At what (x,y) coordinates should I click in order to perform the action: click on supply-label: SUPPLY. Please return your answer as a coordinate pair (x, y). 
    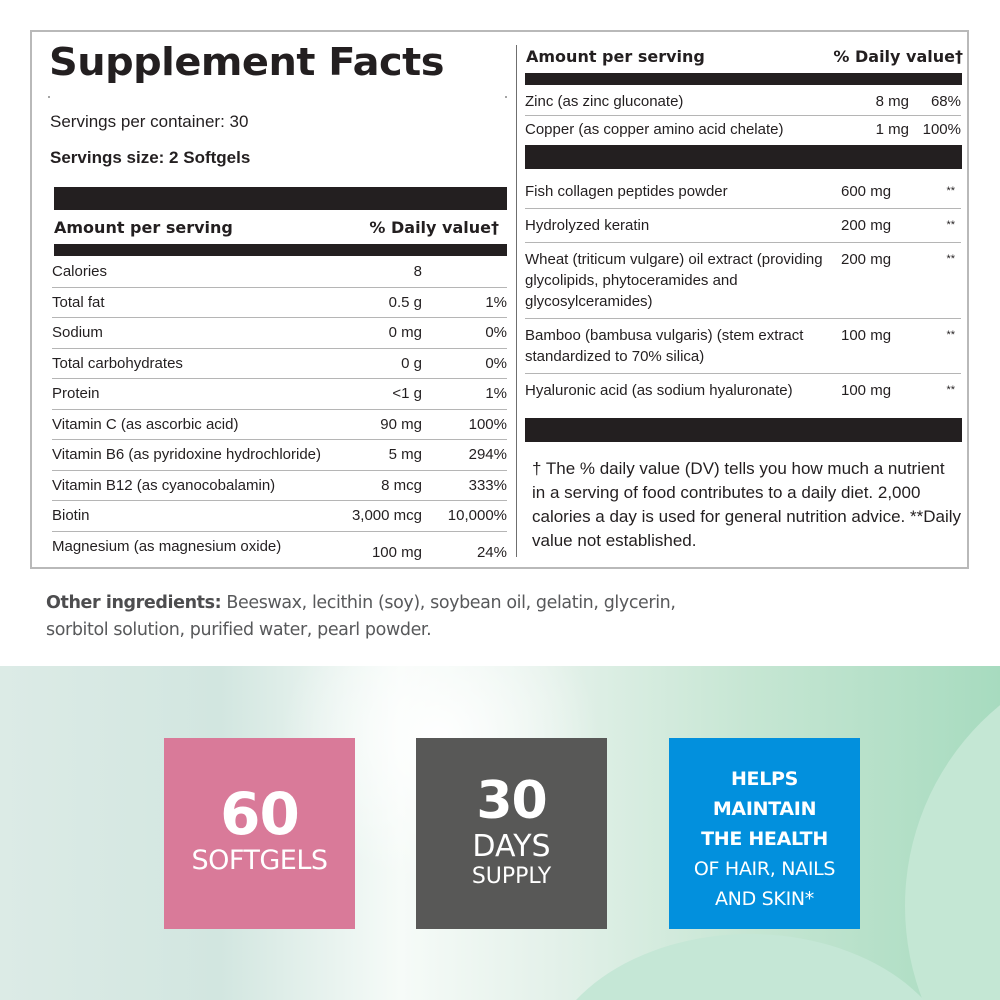
    Looking at the image, I should click on (511, 876).